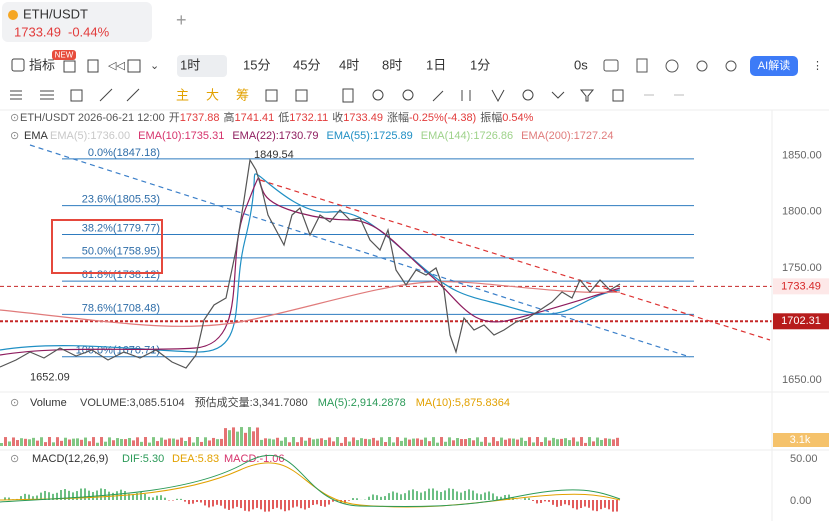 This screenshot has height=521, width=829. Describe the element at coordinates (618, 95) in the screenshot. I see `trash-icon` at that location.